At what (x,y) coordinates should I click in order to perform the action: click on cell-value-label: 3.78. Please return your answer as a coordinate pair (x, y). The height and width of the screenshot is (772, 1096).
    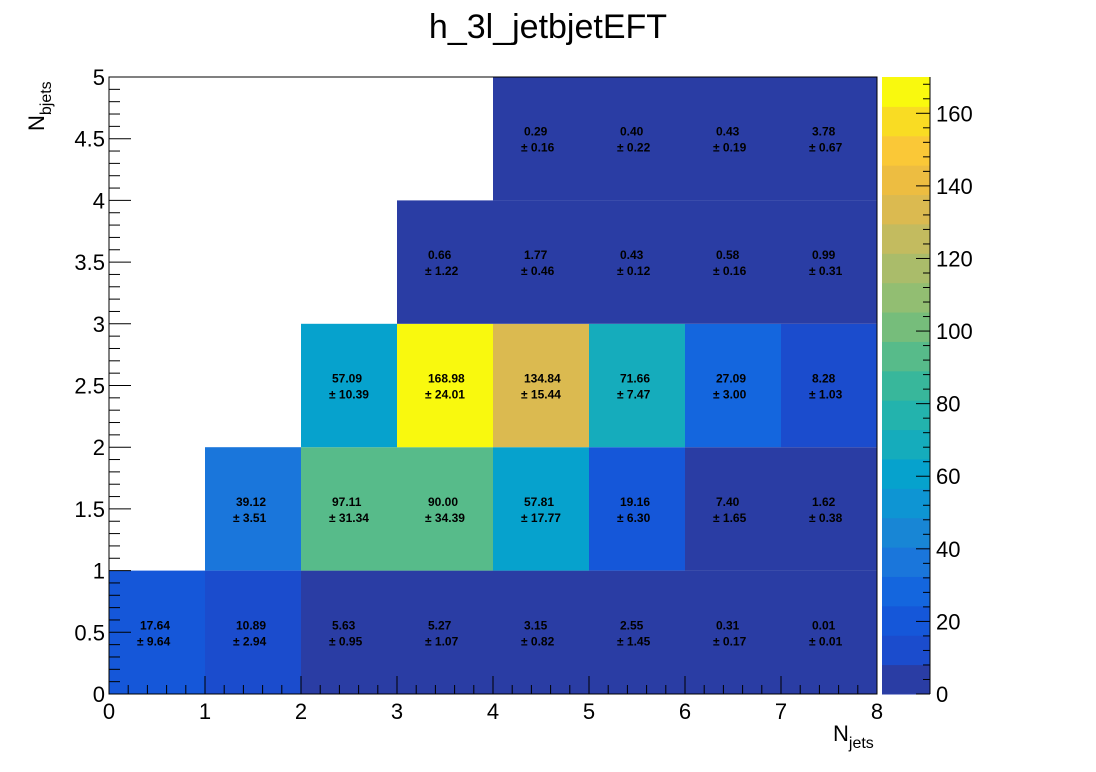
    Looking at the image, I should click on (824, 132).